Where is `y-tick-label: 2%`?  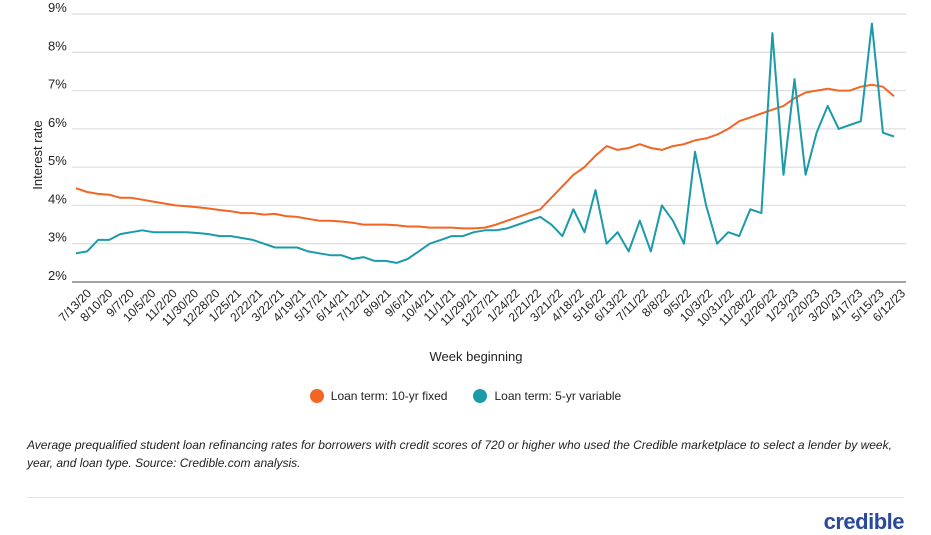 y-tick-label: 2% is located at coordinates (57, 275).